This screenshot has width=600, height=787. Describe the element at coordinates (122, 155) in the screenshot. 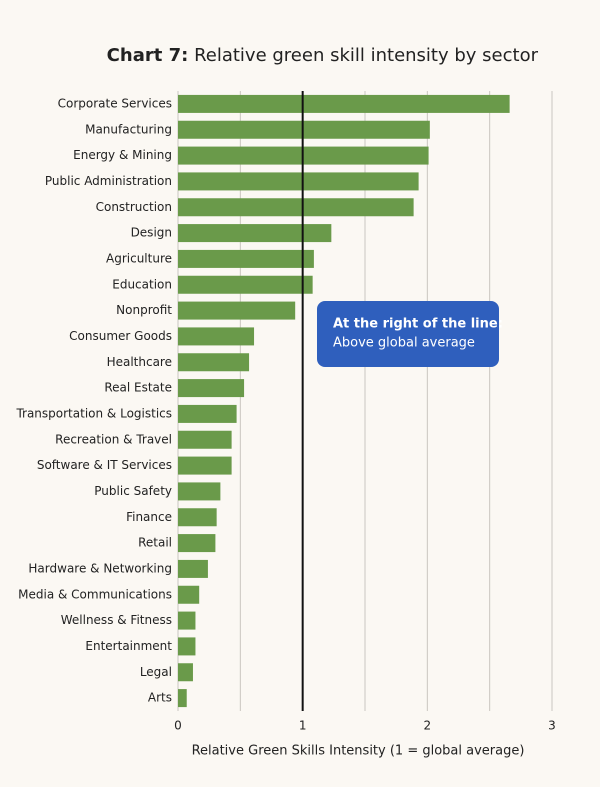

I see `y-tick-label: Energy & Mining` at that location.